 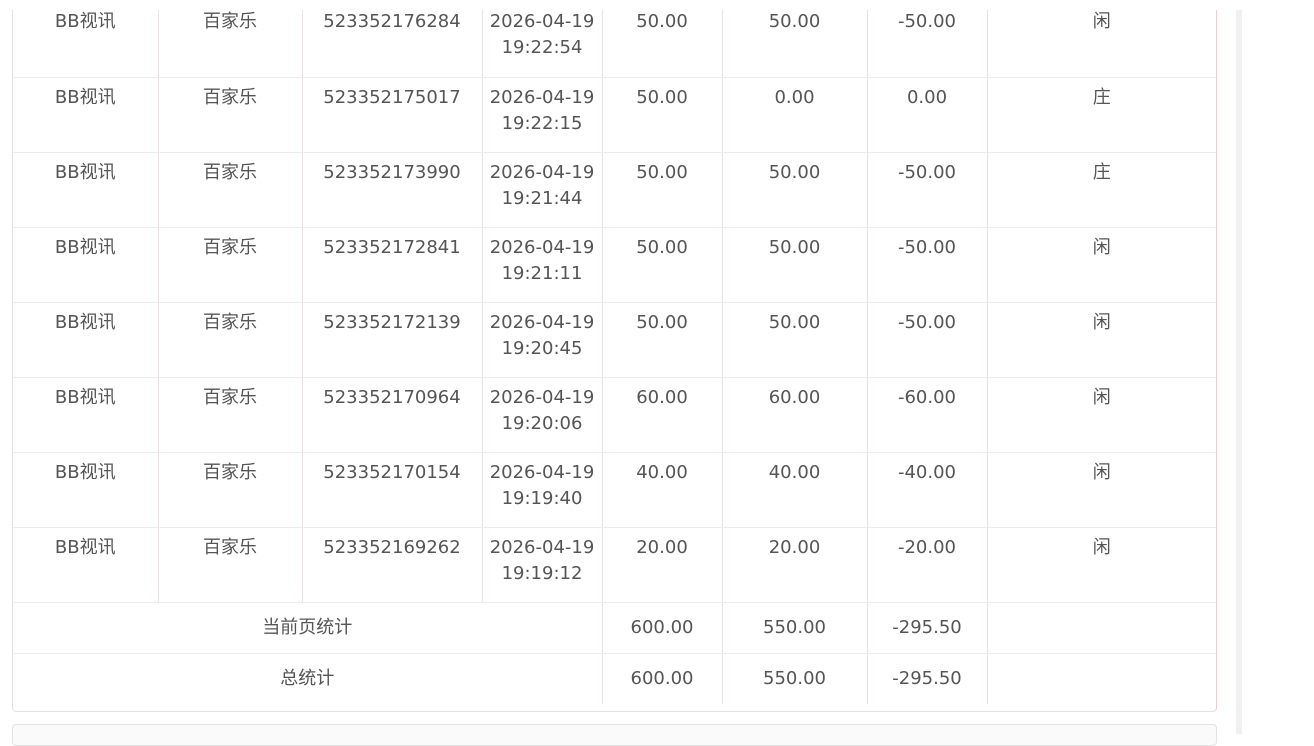 I want to click on valid-bet-cell: 0.00, so click(x=794, y=115).